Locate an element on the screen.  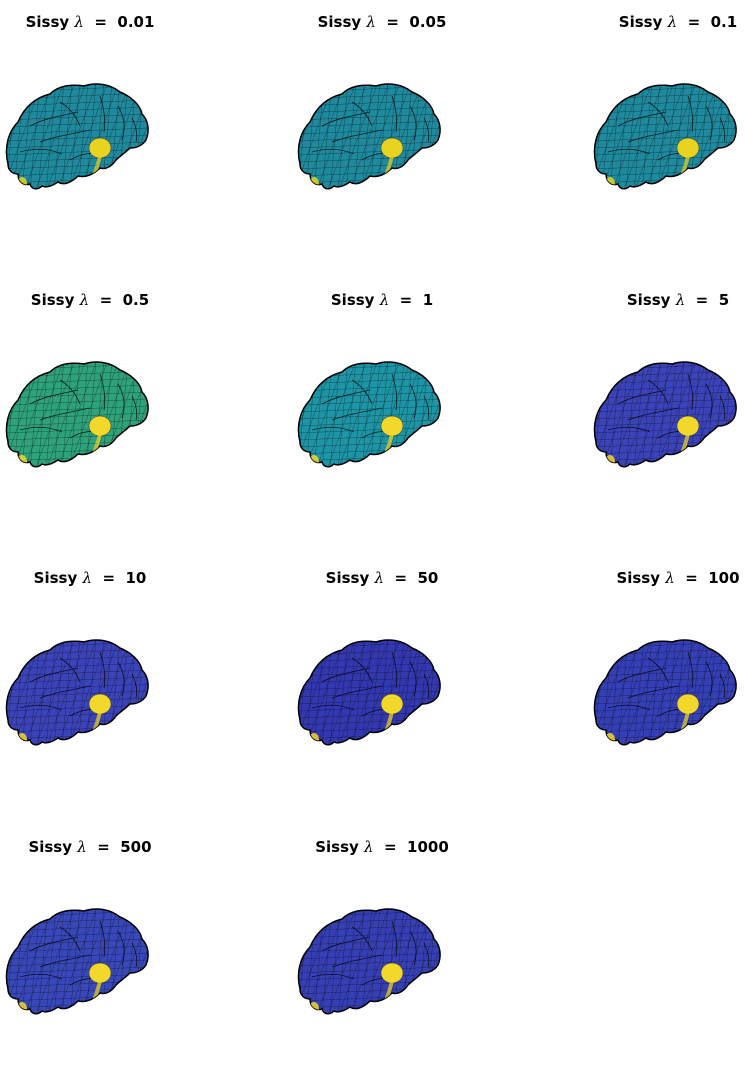
lambda-value: 0.5 is located at coordinates (136, 300).